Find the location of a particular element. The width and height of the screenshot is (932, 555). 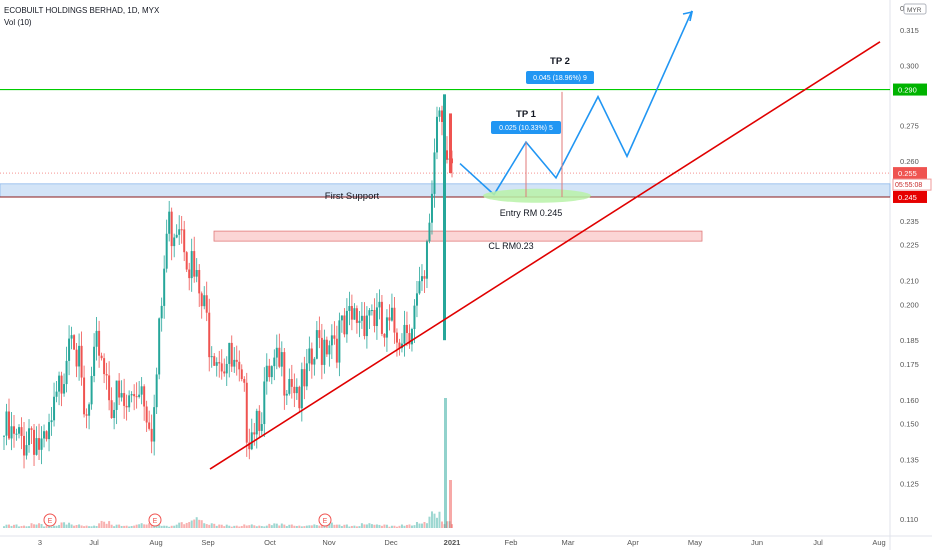

resistance-price-badge is located at coordinates (910, 89).